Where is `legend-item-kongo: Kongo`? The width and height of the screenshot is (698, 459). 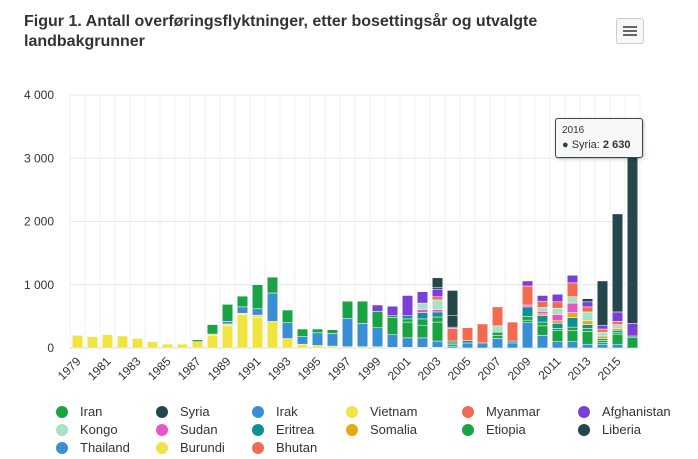
legend-item-kongo: Kongo is located at coordinates (87, 429).